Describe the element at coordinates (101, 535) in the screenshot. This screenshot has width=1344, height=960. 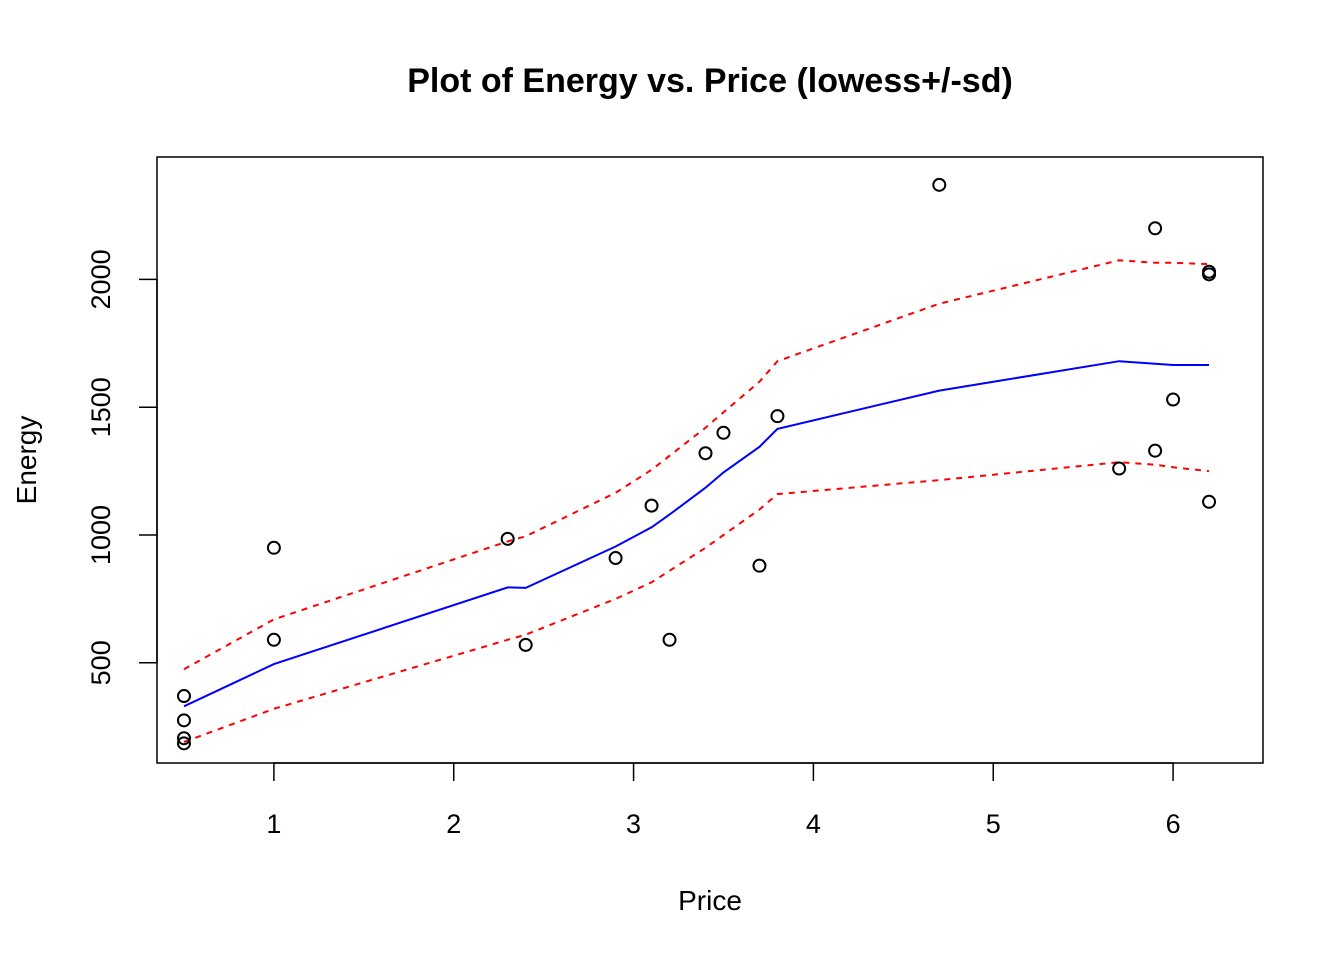
I see `y-tick-label: 1000` at that location.